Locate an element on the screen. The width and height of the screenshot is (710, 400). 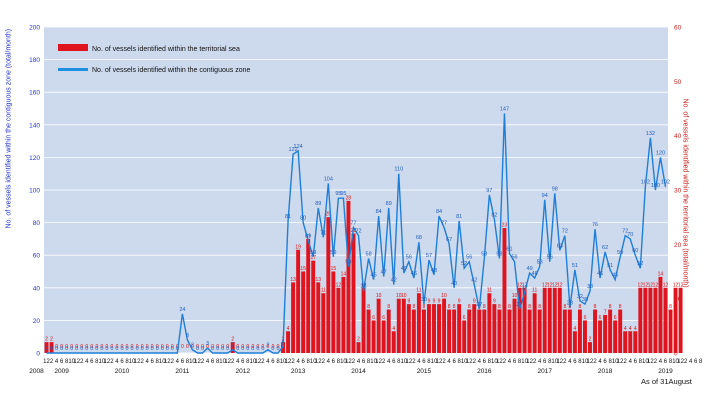
line-value-label: 95 is located at coordinates (338, 194).